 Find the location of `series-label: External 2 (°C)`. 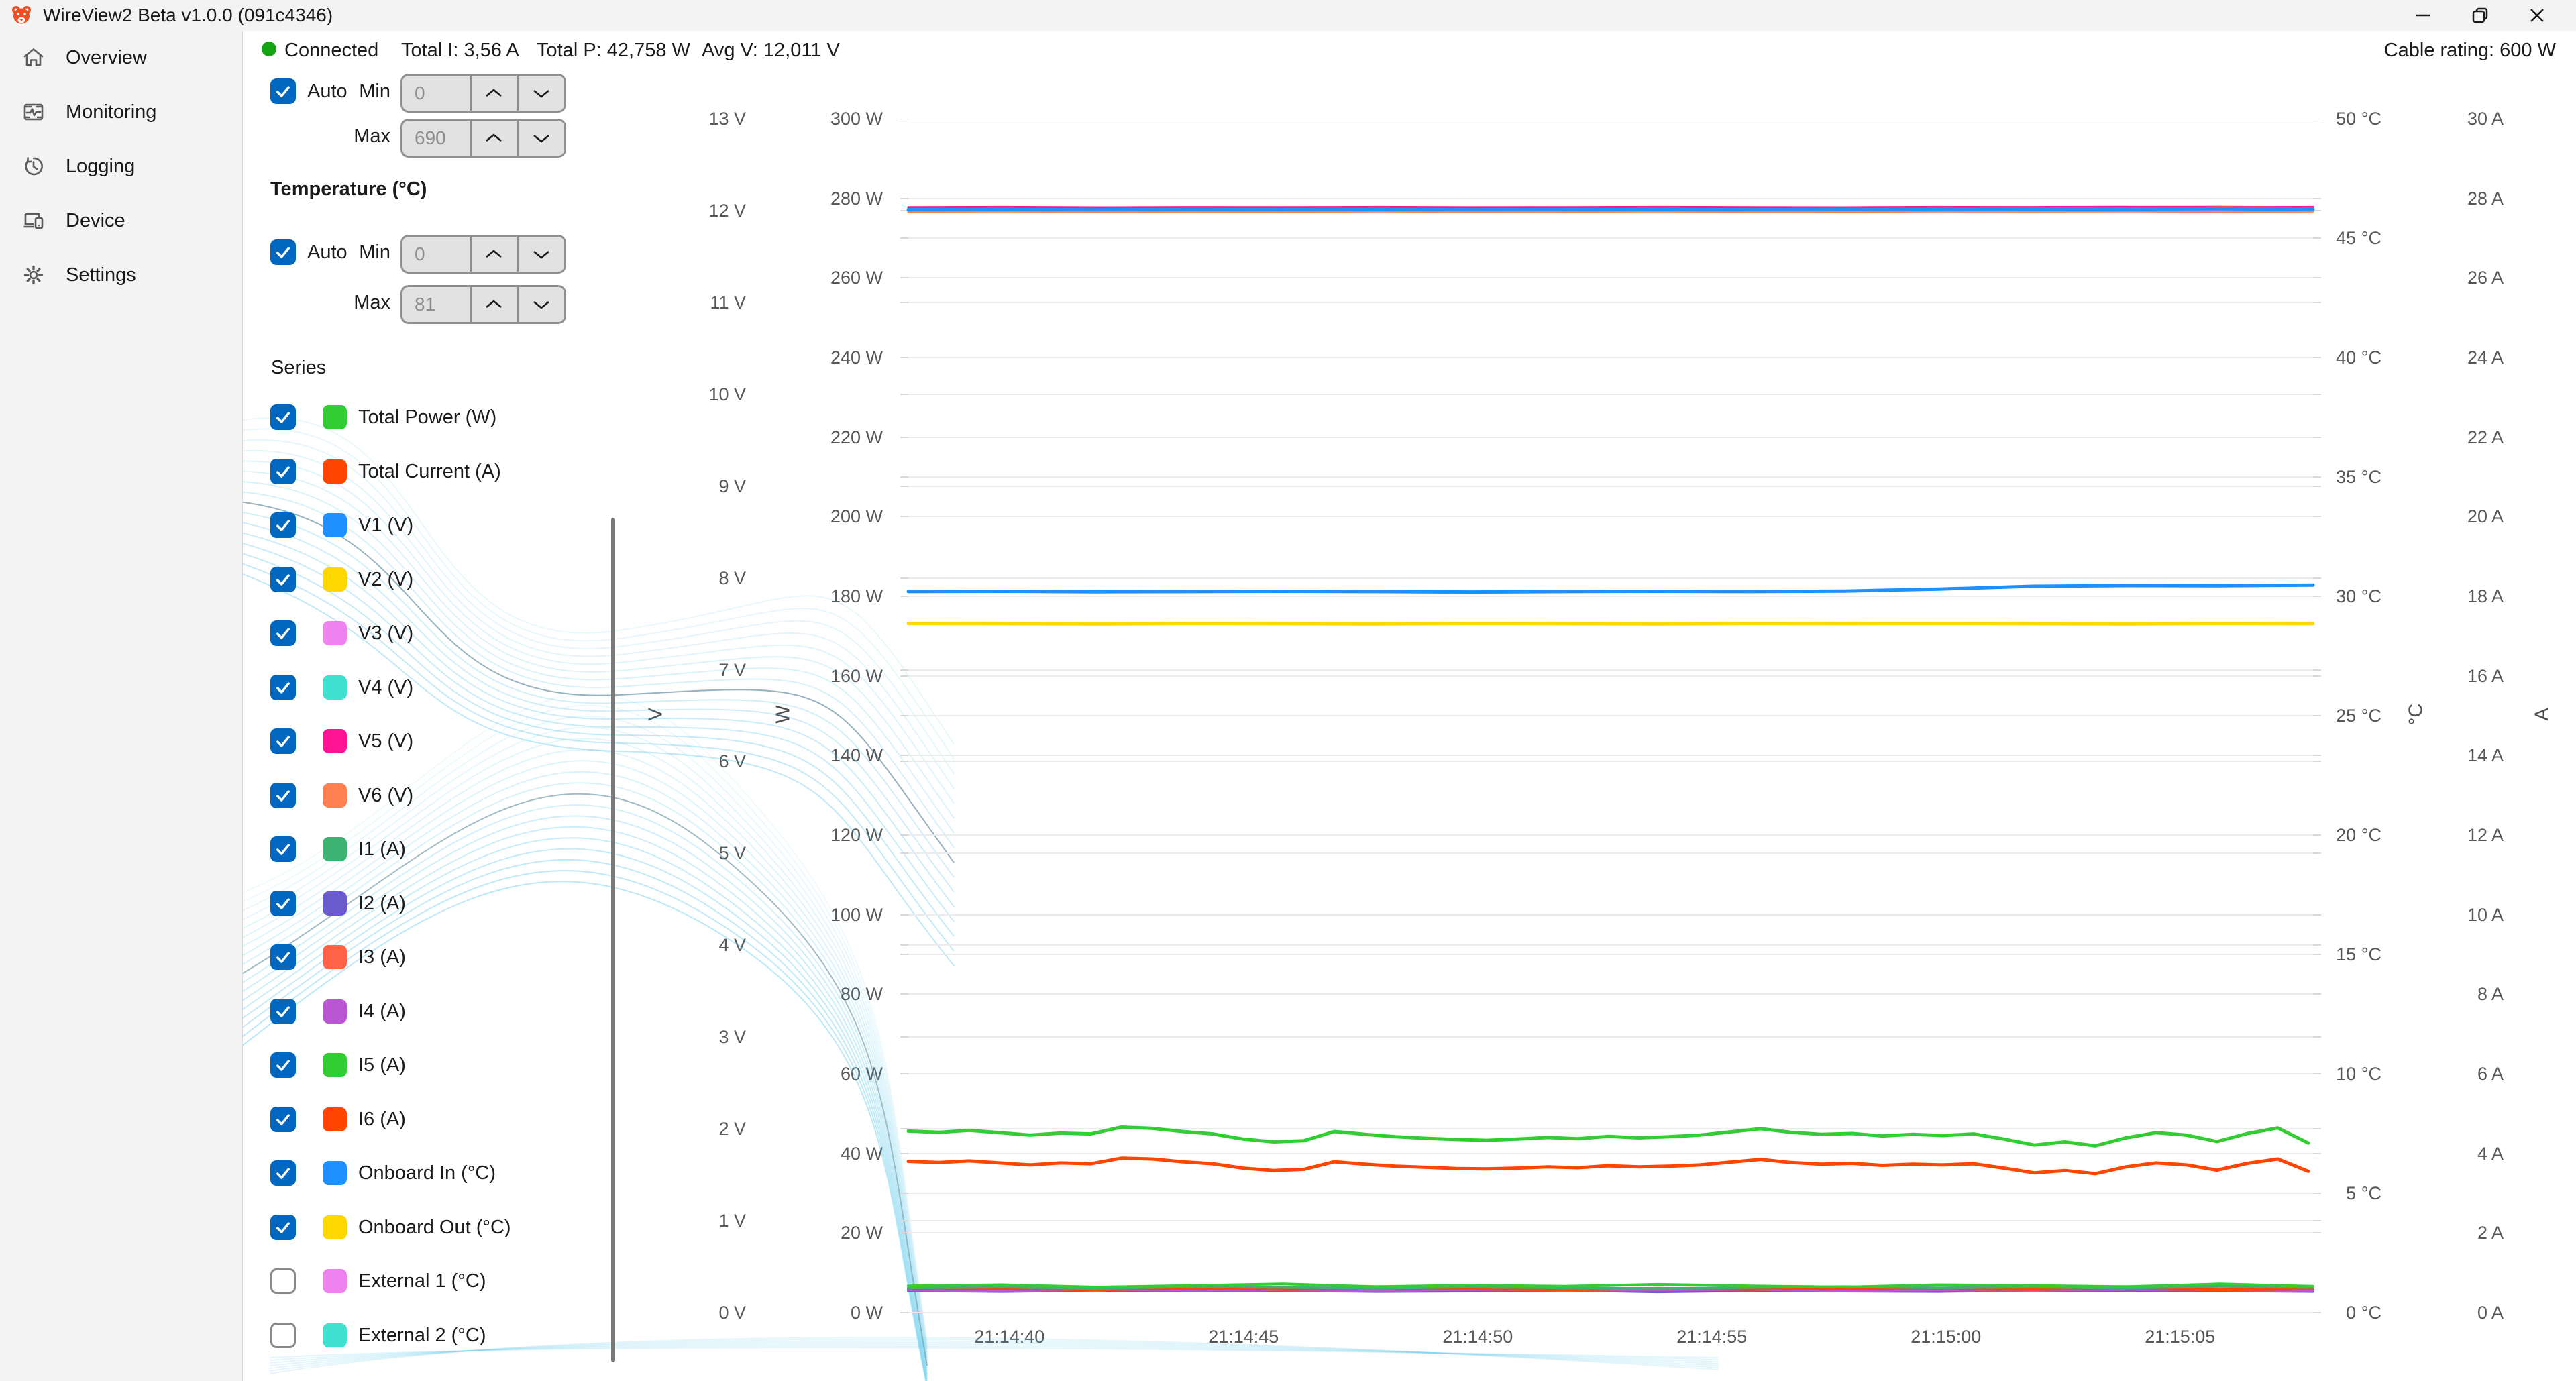

series-label: External 2 (°C) is located at coordinates (422, 1335).